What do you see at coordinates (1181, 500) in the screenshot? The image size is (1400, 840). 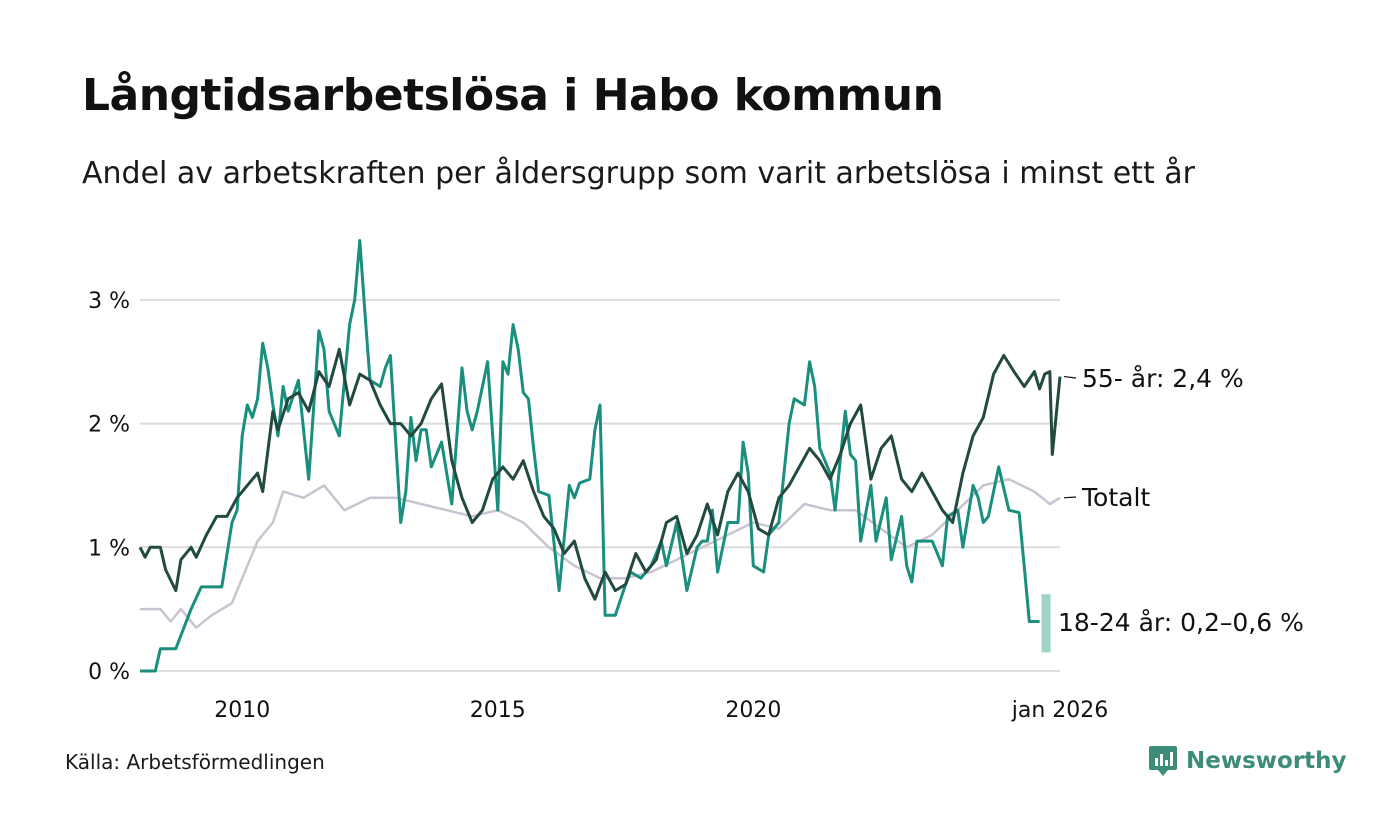 I see `series-end-labels: 55- år: 2,4 % Totalt 18-24 år: 0,2–0,6 %` at bounding box center [1181, 500].